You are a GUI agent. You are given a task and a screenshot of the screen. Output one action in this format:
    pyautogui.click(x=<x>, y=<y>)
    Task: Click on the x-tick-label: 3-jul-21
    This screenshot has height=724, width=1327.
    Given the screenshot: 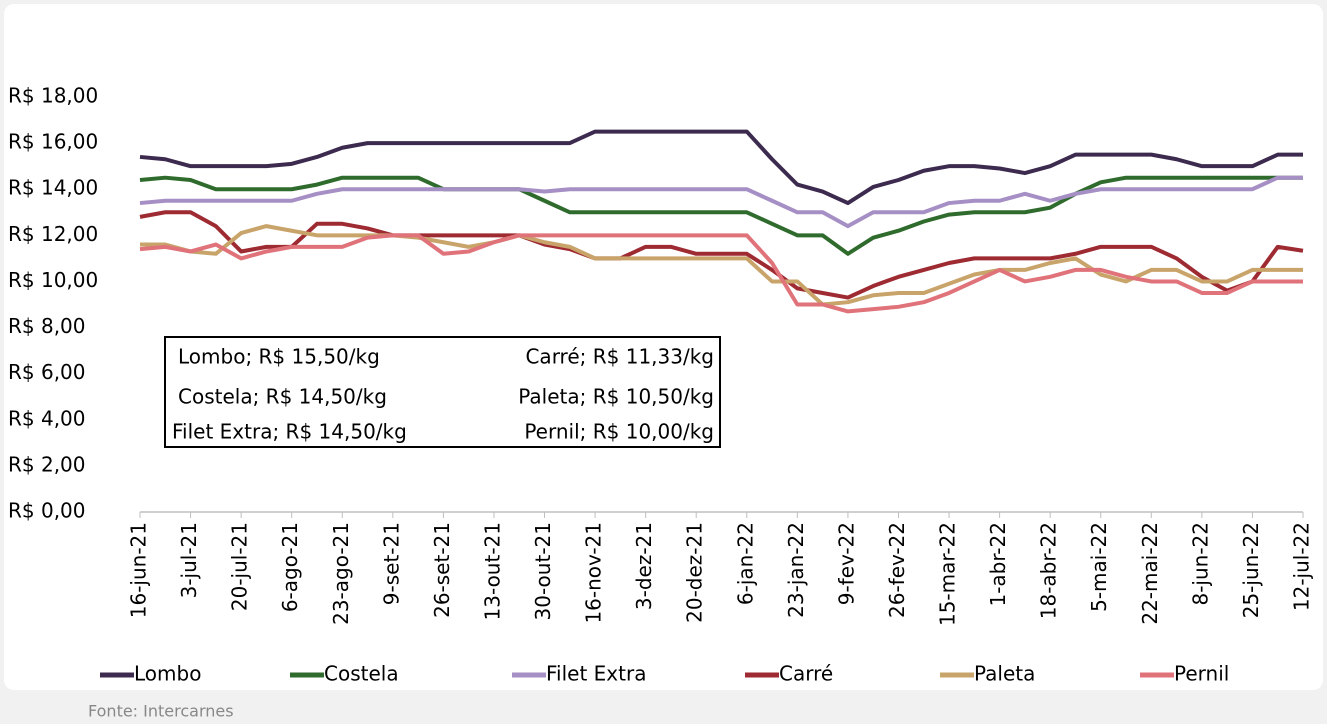 What is the action you would take?
    pyautogui.click(x=189, y=560)
    